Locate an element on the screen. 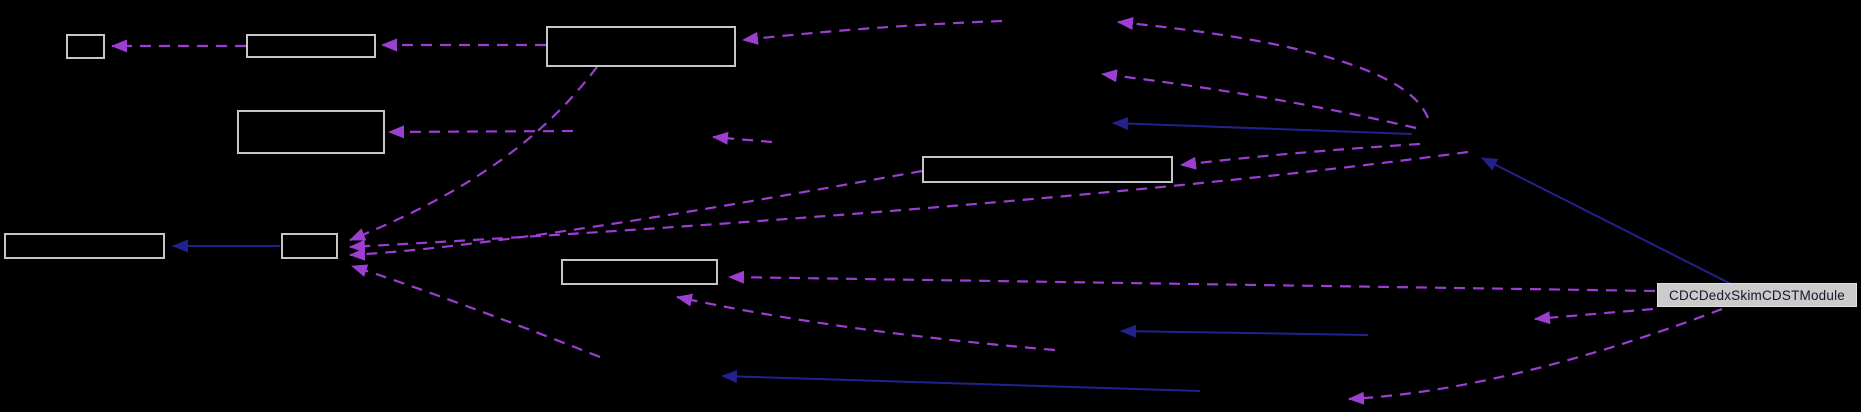  node-h is located at coordinates (639, 272).